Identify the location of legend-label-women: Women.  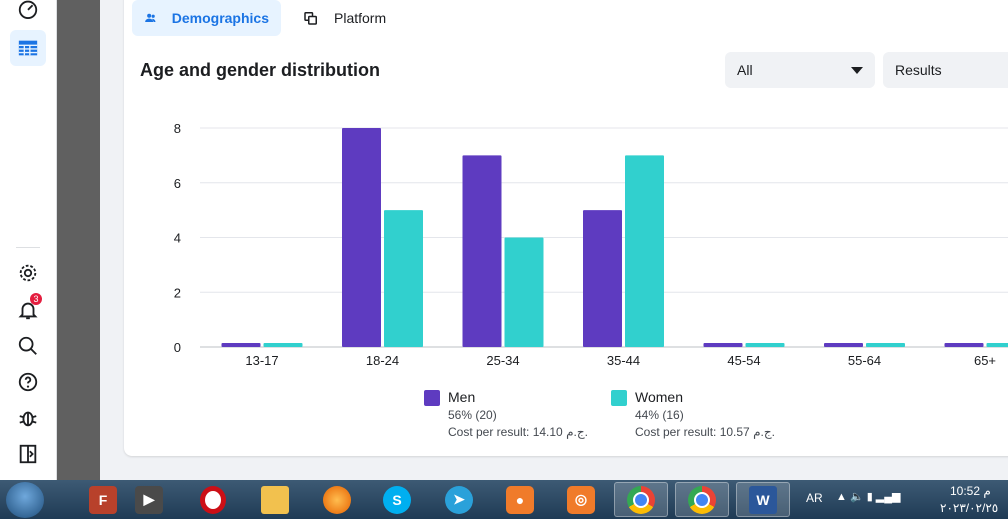
(659, 397).